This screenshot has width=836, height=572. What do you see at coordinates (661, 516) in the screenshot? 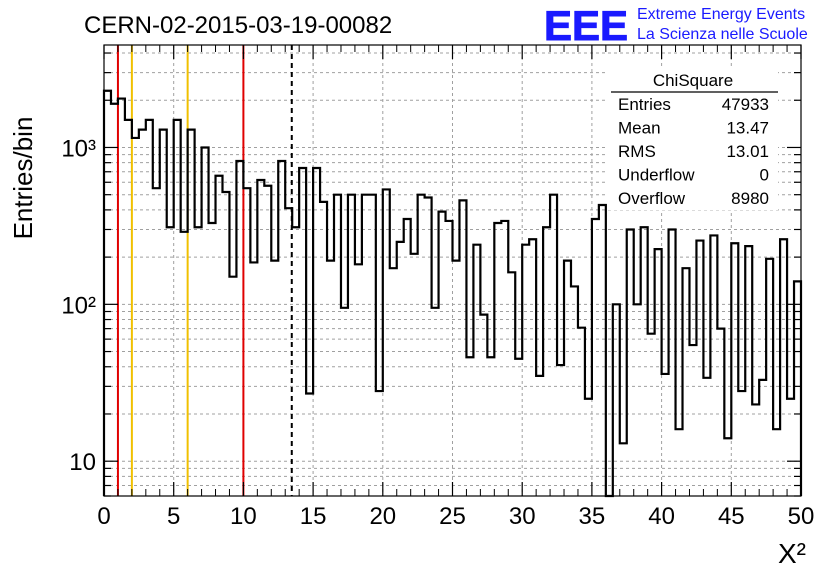
I see `x-tick-label: 40` at bounding box center [661, 516].